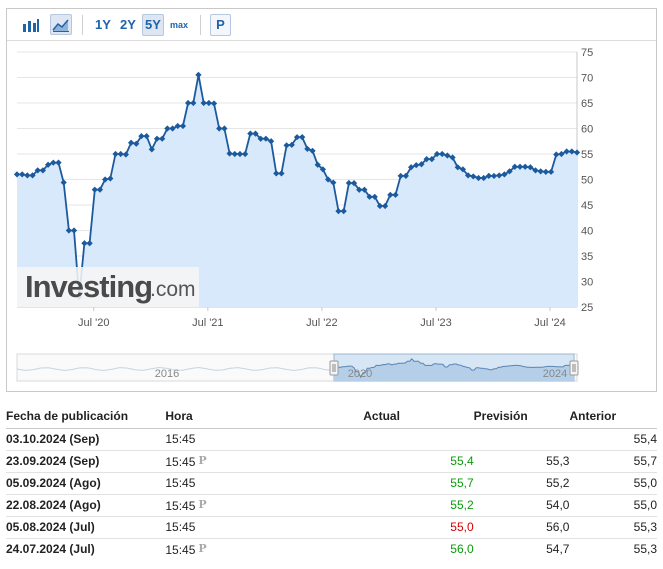 Image resolution: width=663 pixels, height=569 pixels. I want to click on table-row: 24.07.2024 (Jul) 15:45 P 56,0 54,7 55,3, so click(331, 548).